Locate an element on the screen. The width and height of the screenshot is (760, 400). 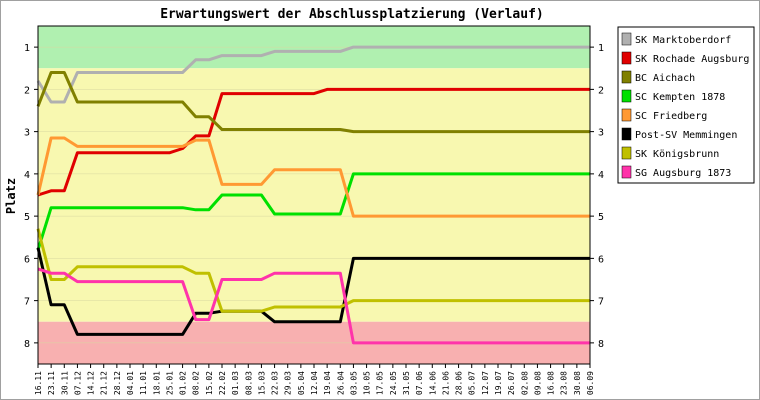
x-tick-label: 05.04 is located at coordinates (301, 383).